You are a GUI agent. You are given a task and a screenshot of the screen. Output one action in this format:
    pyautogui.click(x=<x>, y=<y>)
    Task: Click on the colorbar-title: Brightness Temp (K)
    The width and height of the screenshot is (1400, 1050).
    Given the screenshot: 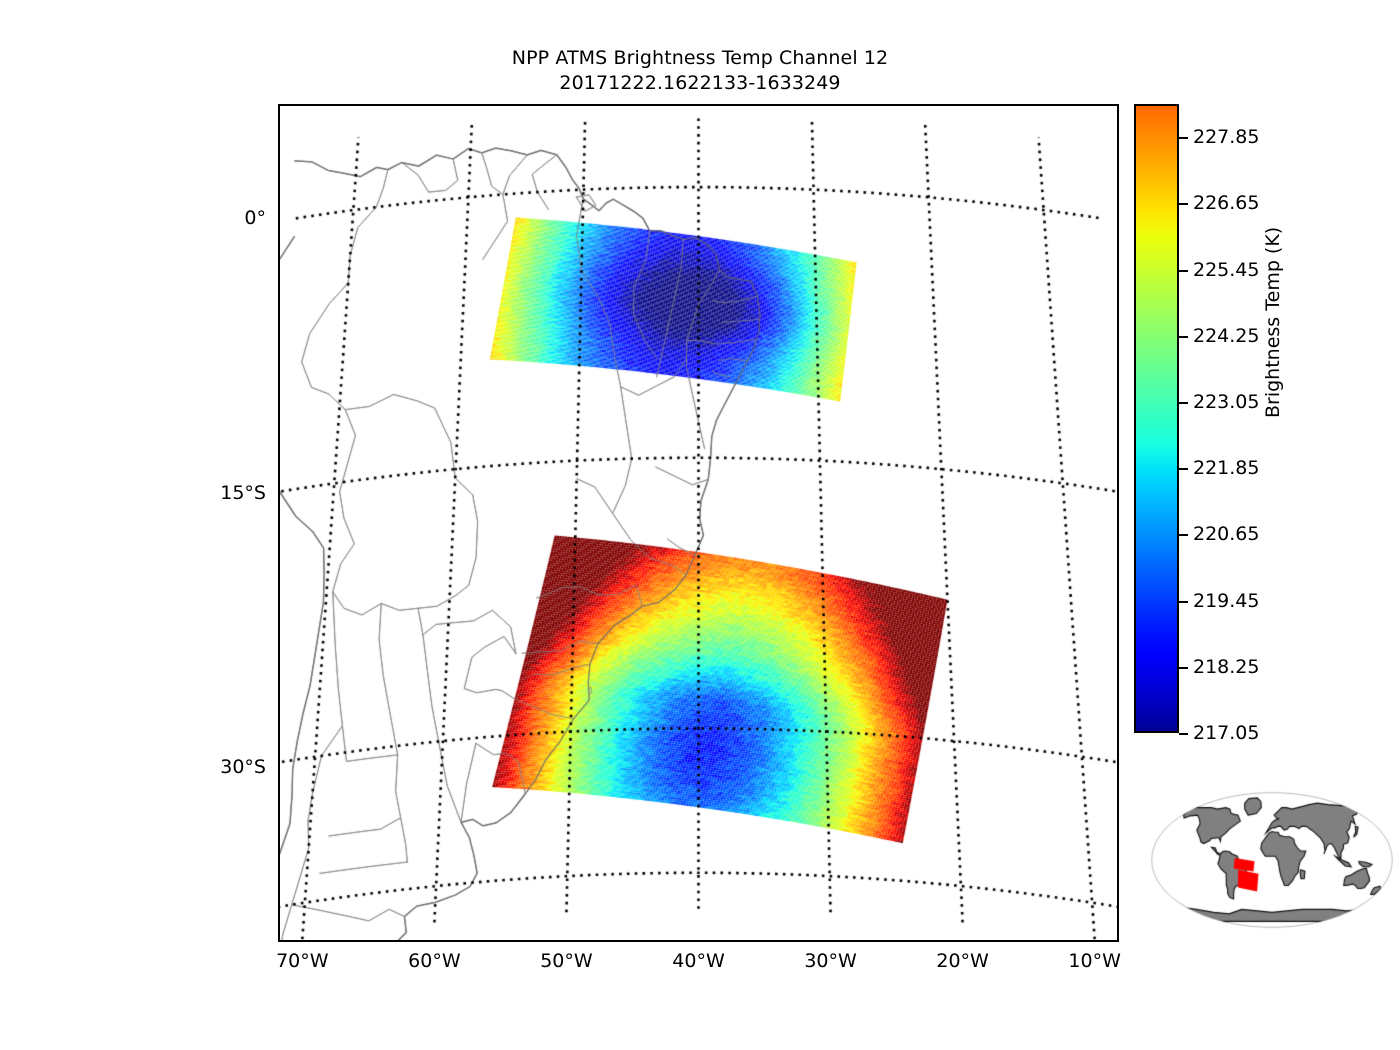 What is the action you would take?
    pyautogui.click(x=1273, y=322)
    